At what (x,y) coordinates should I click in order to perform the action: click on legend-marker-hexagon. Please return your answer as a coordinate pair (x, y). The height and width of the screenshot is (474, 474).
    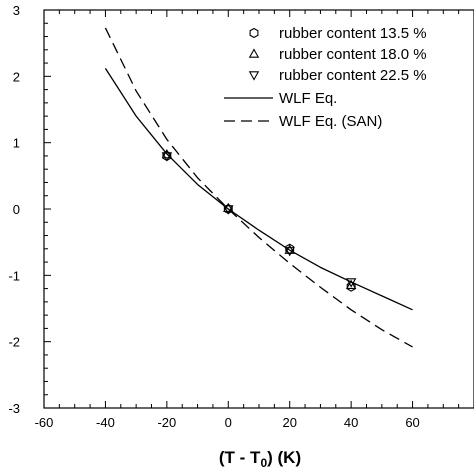
    Looking at the image, I should click on (254, 33).